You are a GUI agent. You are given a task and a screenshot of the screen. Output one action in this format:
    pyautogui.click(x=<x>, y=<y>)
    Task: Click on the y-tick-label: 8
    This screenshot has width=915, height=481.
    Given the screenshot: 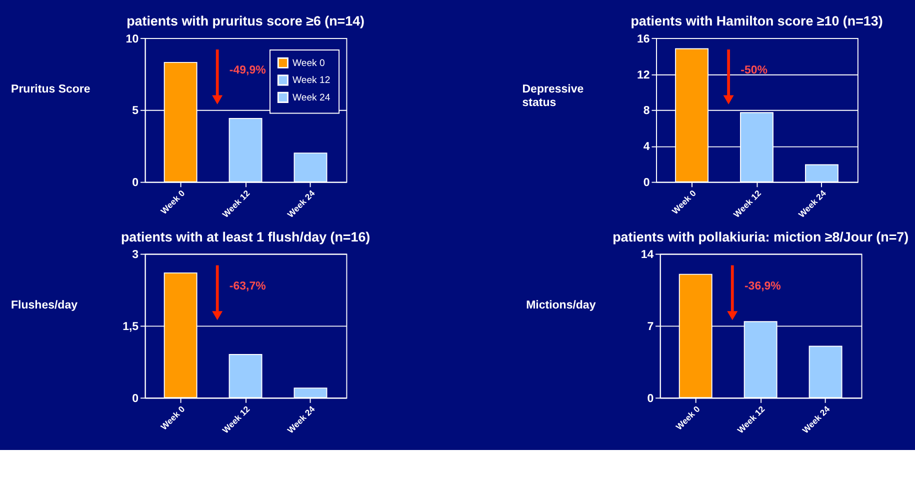 What is the action you would take?
    pyautogui.click(x=646, y=111)
    